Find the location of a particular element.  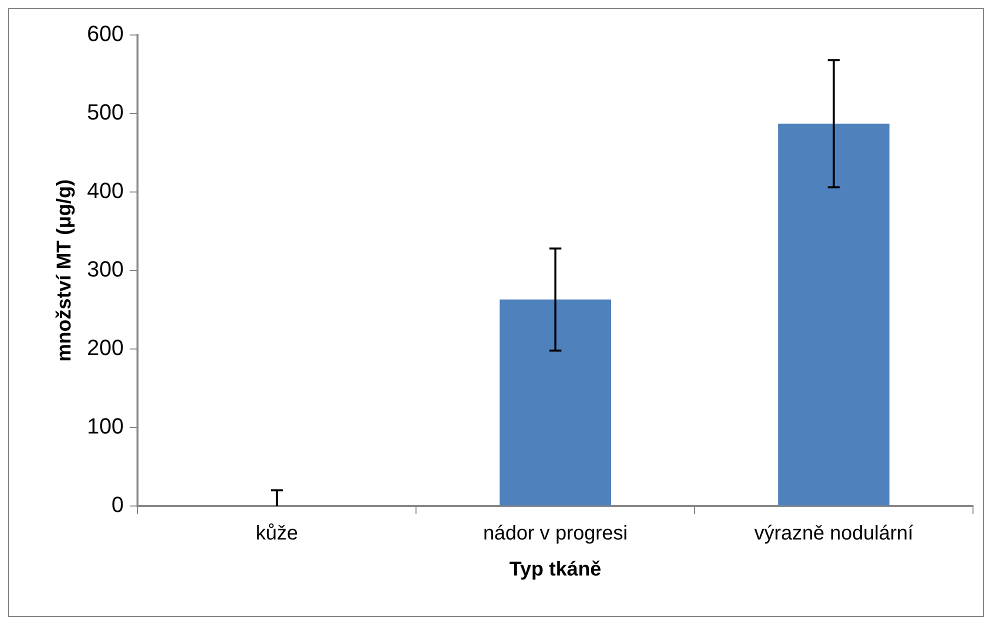

x-axis-title: Typ tkáně is located at coordinates (555, 569).